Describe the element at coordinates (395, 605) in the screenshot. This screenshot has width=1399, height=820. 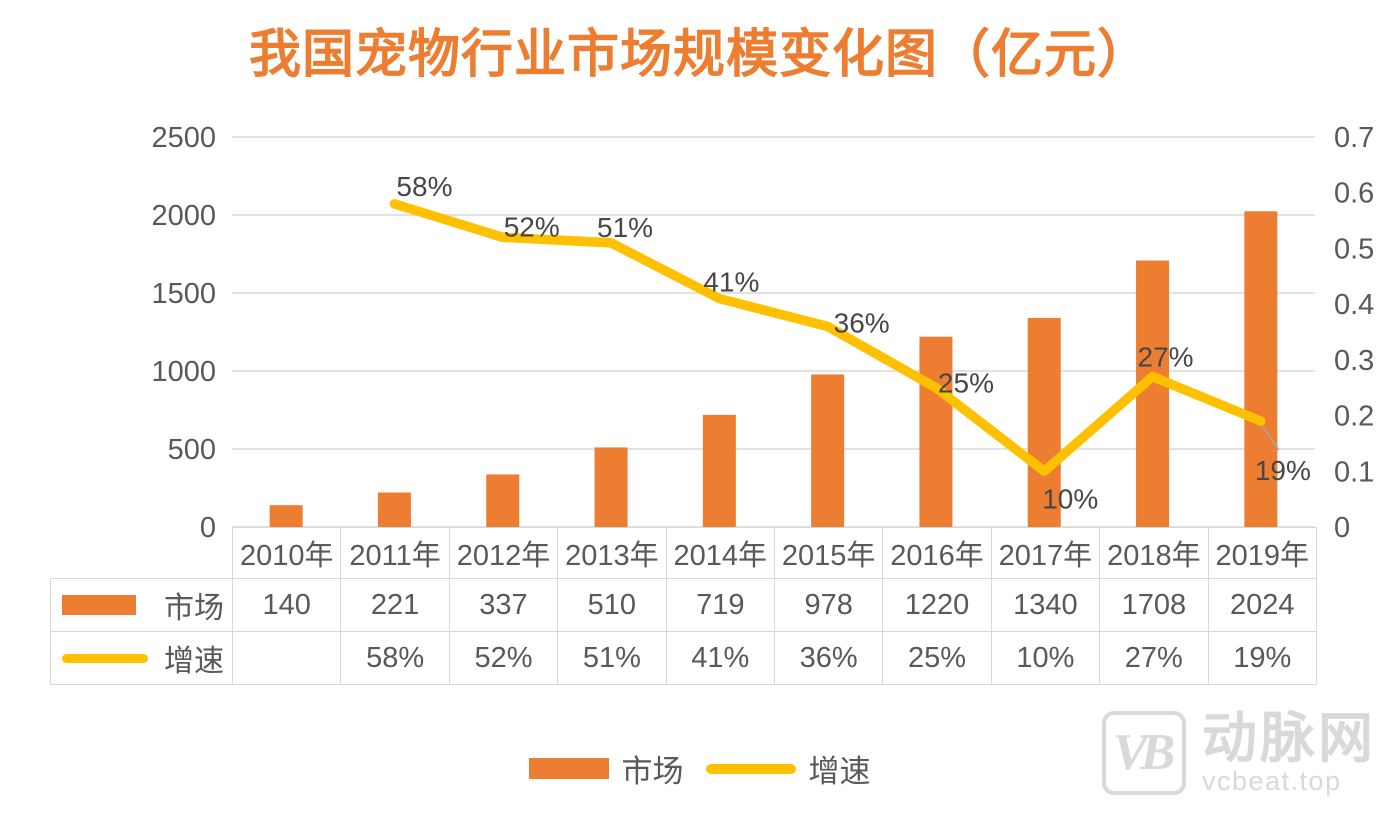
I see `market-value-cell: 221` at that location.